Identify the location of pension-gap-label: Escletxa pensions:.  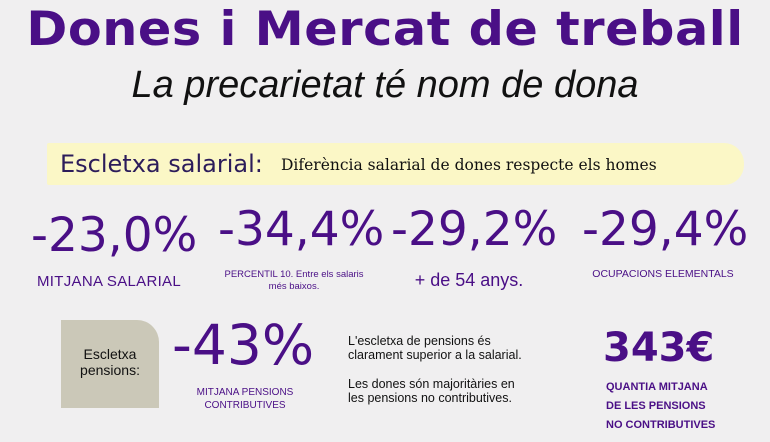
(110, 362).